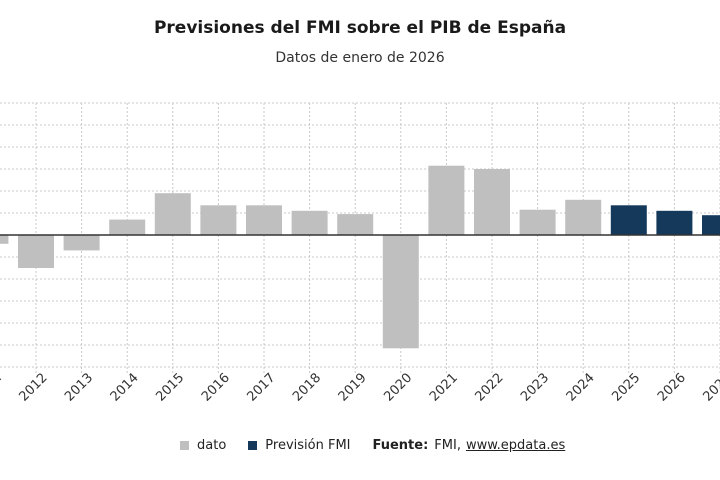 This screenshot has height=480, width=720. I want to click on x-tick-label-2013: 2013, so click(79, 388).